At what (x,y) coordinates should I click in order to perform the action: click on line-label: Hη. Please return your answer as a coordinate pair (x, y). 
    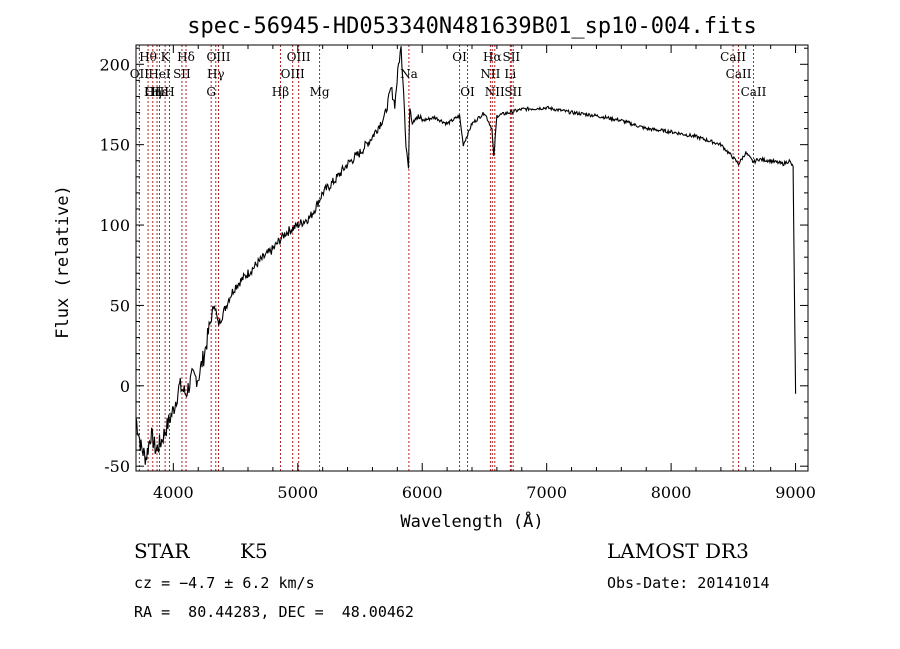
    Looking at the image, I should click on (153, 92).